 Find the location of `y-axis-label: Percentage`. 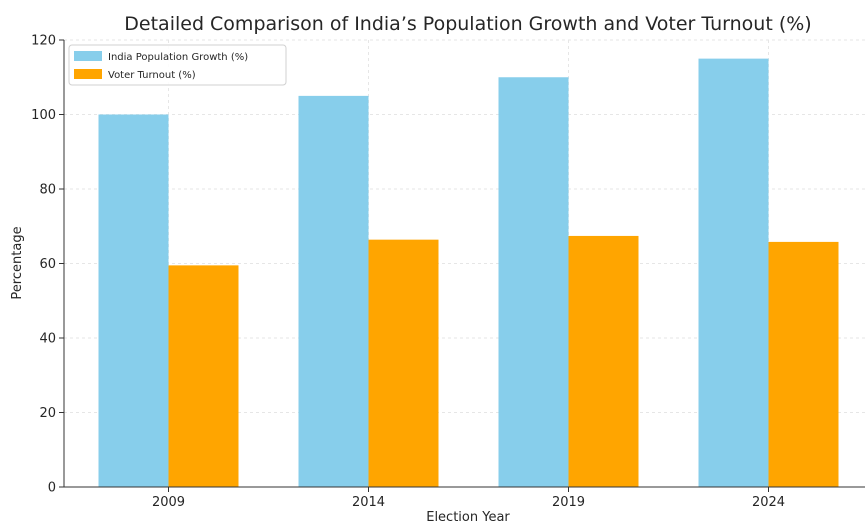

y-axis-label: Percentage is located at coordinates (17, 262).